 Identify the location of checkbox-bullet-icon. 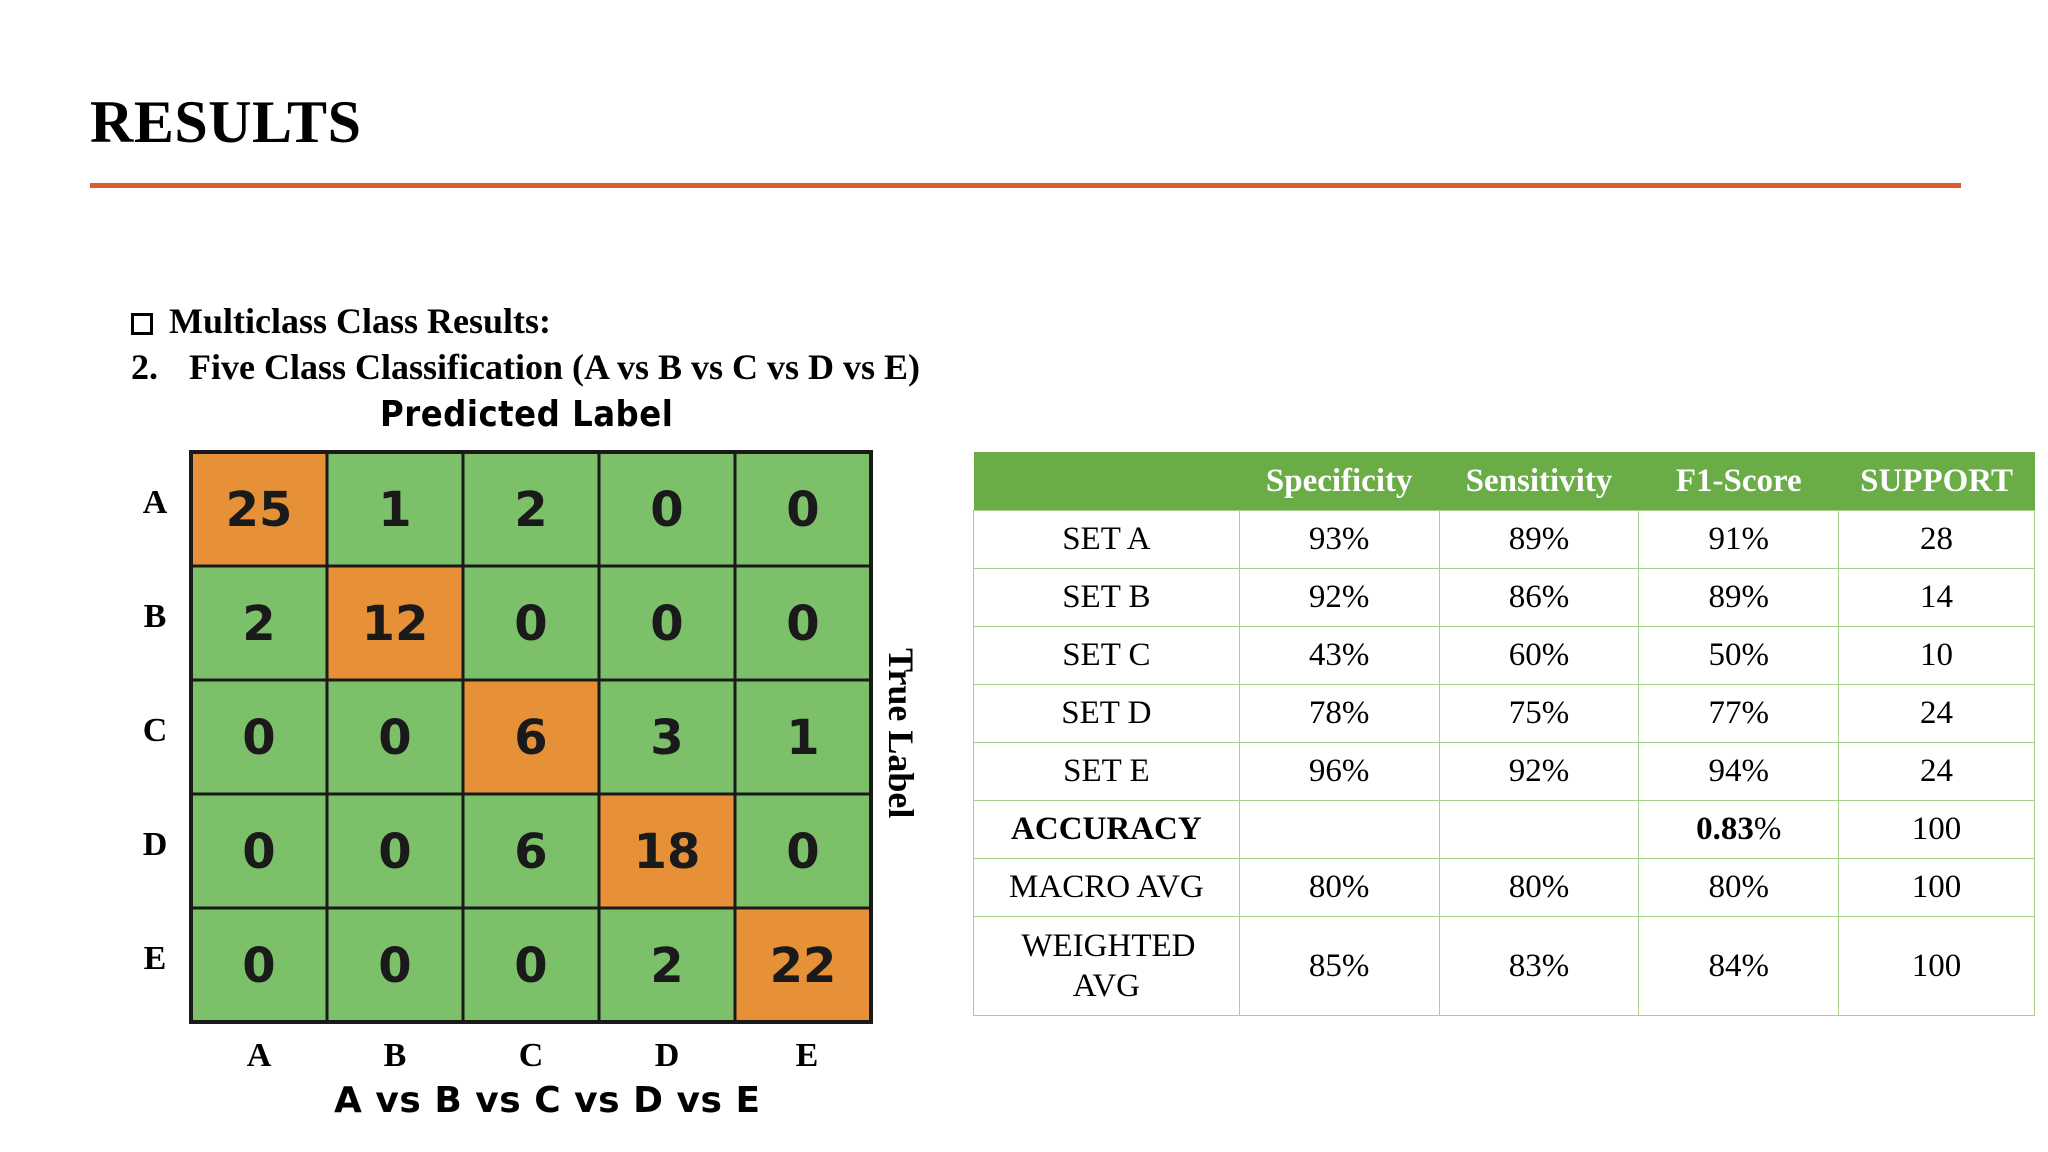
(142, 324).